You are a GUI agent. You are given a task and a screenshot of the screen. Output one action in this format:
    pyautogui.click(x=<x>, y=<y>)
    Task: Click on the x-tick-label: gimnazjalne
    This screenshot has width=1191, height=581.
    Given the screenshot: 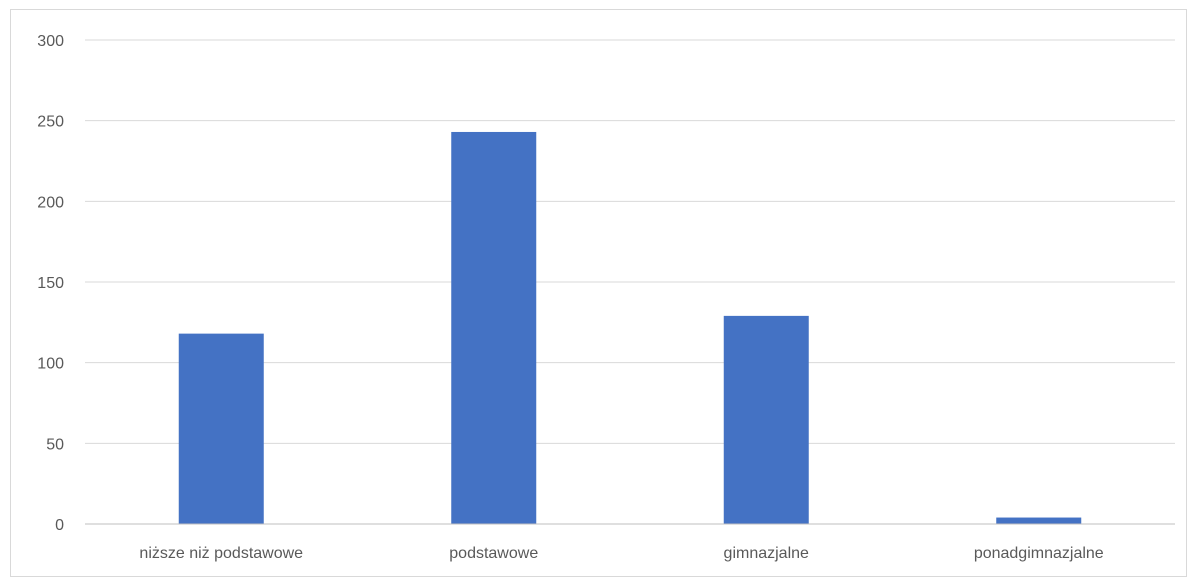 What is the action you would take?
    pyautogui.click(x=766, y=553)
    